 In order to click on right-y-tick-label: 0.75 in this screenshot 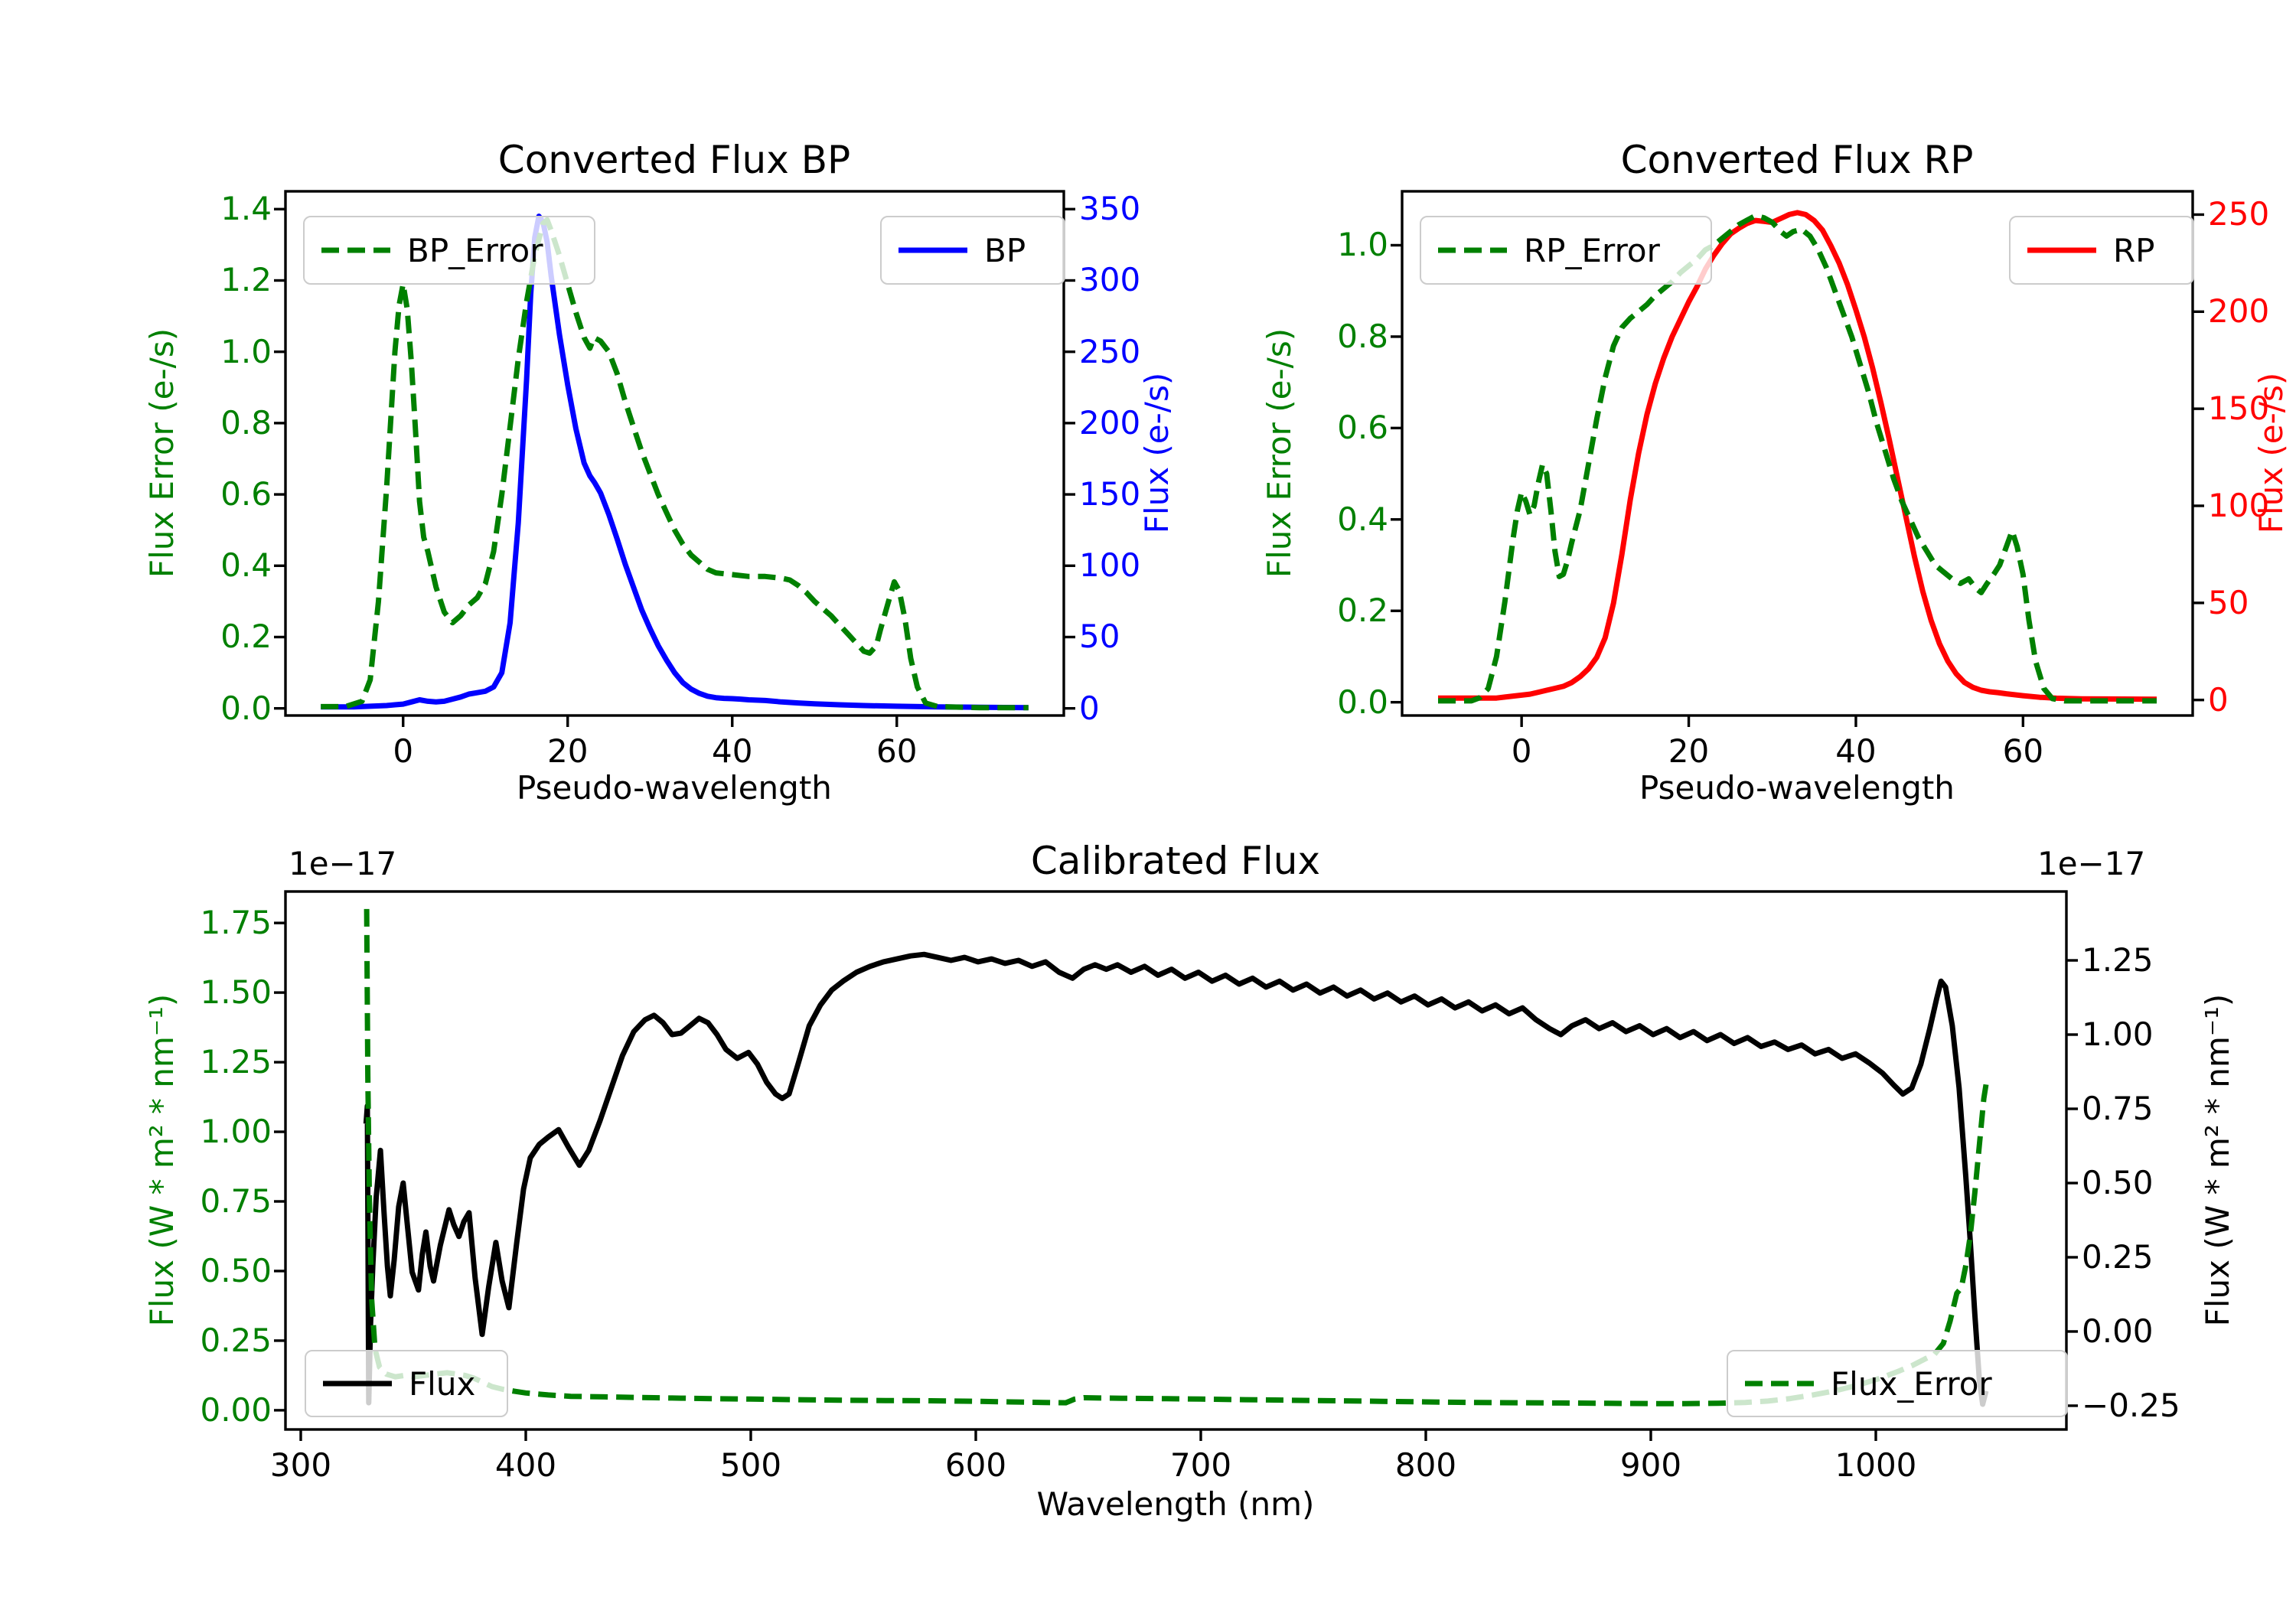, I will do `click(2118, 1108)`.